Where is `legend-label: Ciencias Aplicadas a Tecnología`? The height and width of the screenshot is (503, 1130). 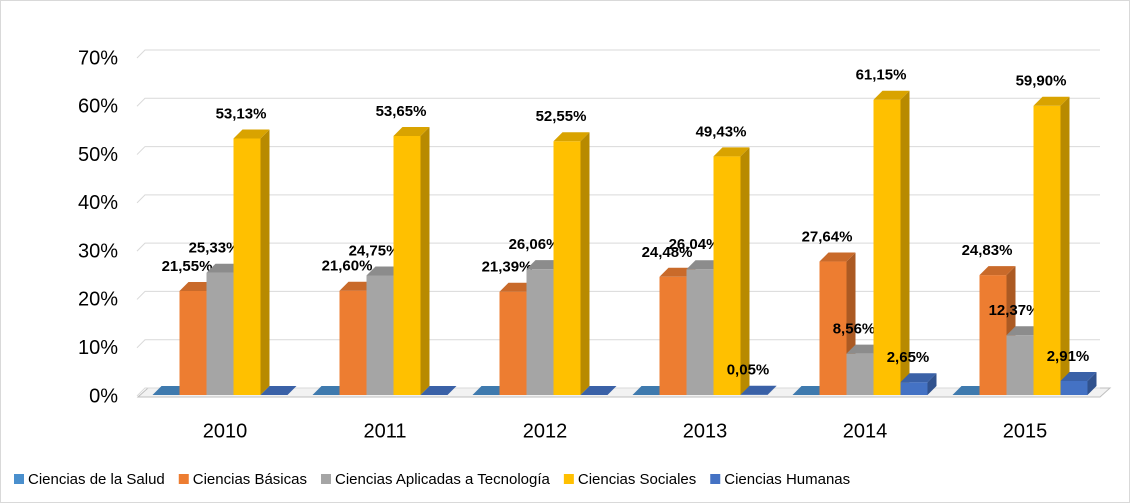 legend-label: Ciencias Aplicadas a Tecnología is located at coordinates (443, 479).